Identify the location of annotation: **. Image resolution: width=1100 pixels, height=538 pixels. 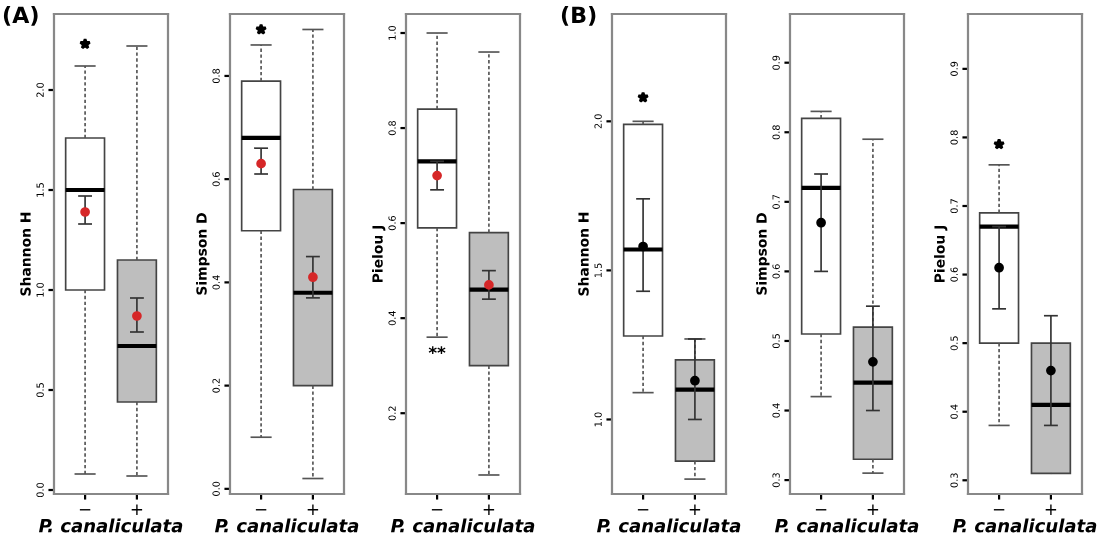
(437, 350).